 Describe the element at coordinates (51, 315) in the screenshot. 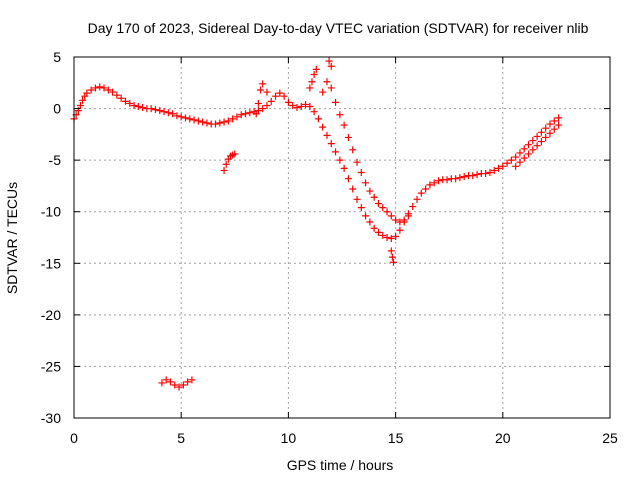

I see `y-tick-label: -20` at that location.